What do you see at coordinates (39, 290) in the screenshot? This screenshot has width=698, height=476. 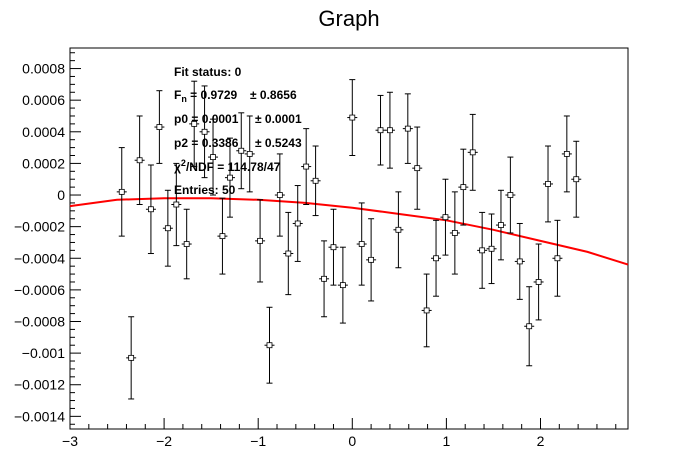 I see `y-tick-label: −0.0006` at bounding box center [39, 290].